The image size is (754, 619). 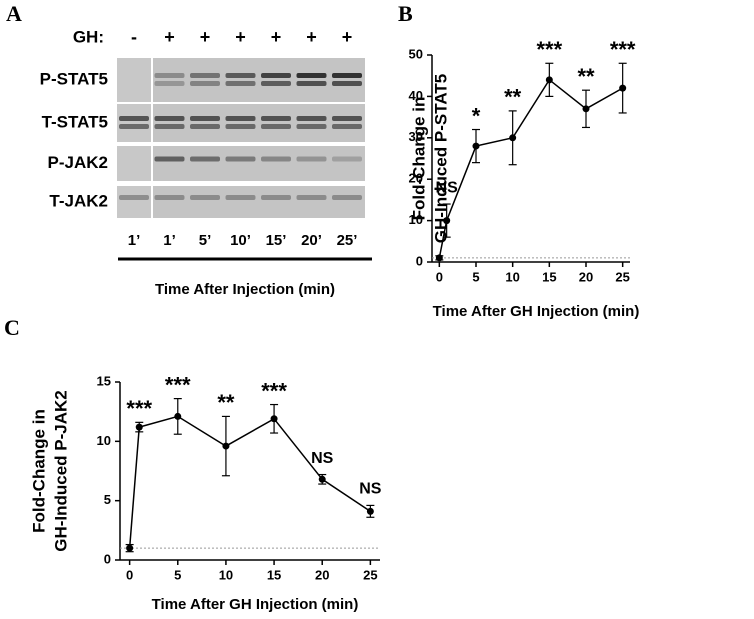 I want to click on lane-label: 1’, so click(x=134, y=240).